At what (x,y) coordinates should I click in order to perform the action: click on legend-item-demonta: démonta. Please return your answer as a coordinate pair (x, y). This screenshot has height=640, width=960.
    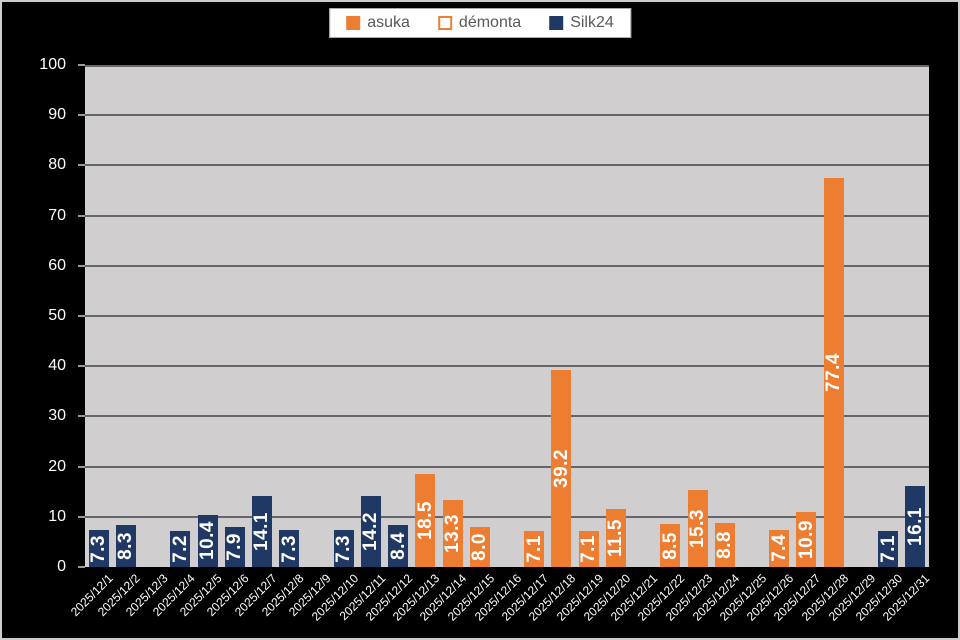
    Looking at the image, I should click on (479, 22).